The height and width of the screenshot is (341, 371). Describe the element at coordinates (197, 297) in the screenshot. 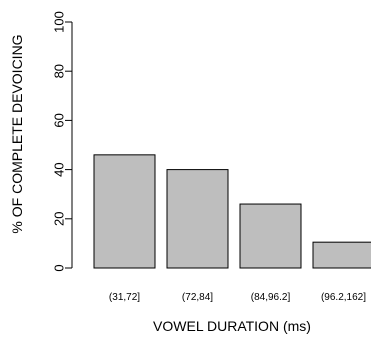

I see `x-tick-label: (72,84]` at that location.